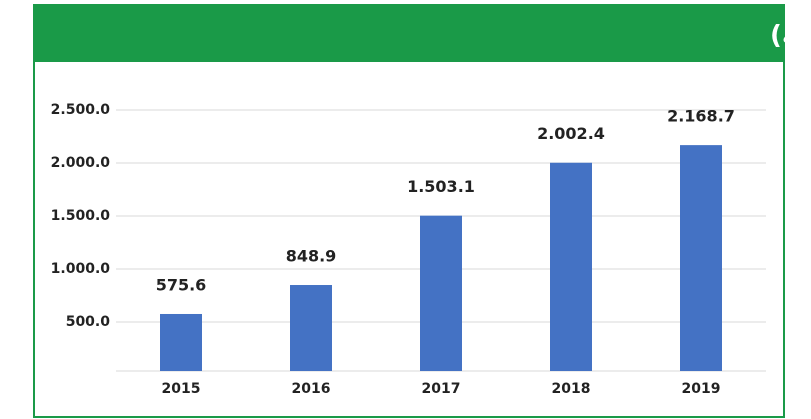 This screenshot has height=419, width=811. Describe the element at coordinates (311, 256) in the screenshot. I see `value-label: 848.9` at that location.